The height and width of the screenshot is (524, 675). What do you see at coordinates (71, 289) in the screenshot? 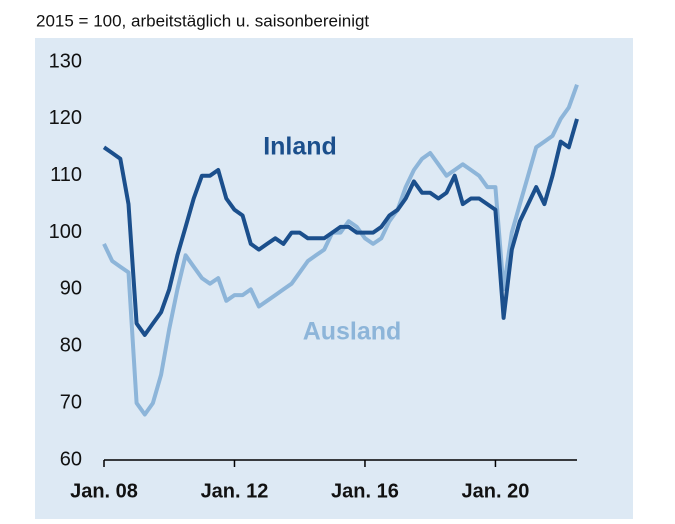
I see `y-tick-label: 90` at bounding box center [71, 289].